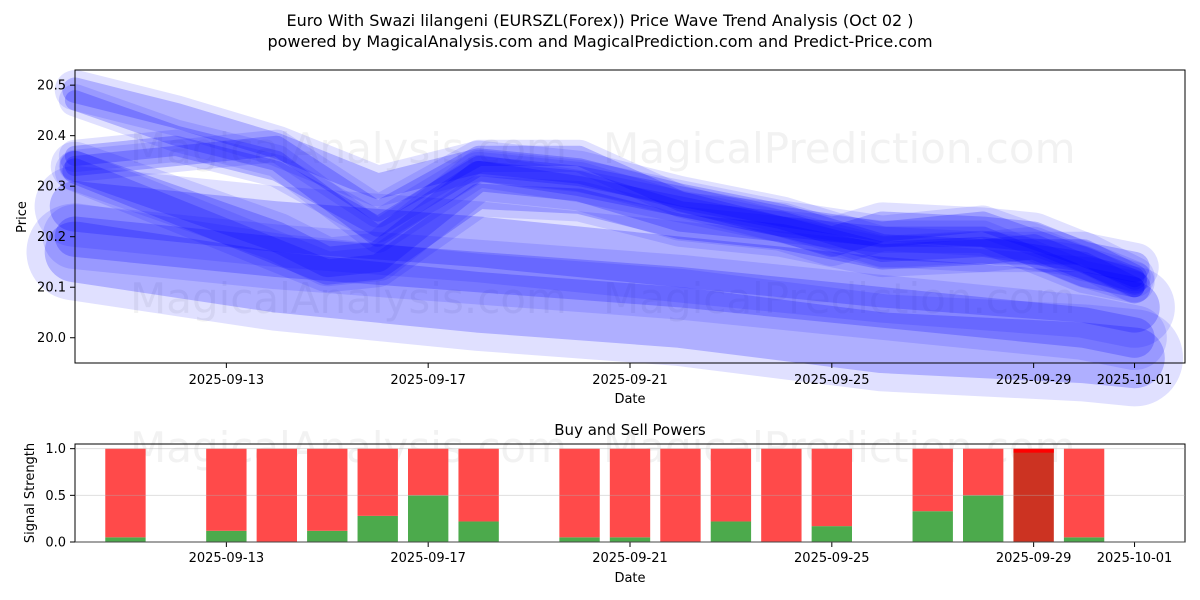  What do you see at coordinates (630, 430) in the screenshot?
I see `power-chart-title: Buy and Sell Powers` at bounding box center [630, 430].